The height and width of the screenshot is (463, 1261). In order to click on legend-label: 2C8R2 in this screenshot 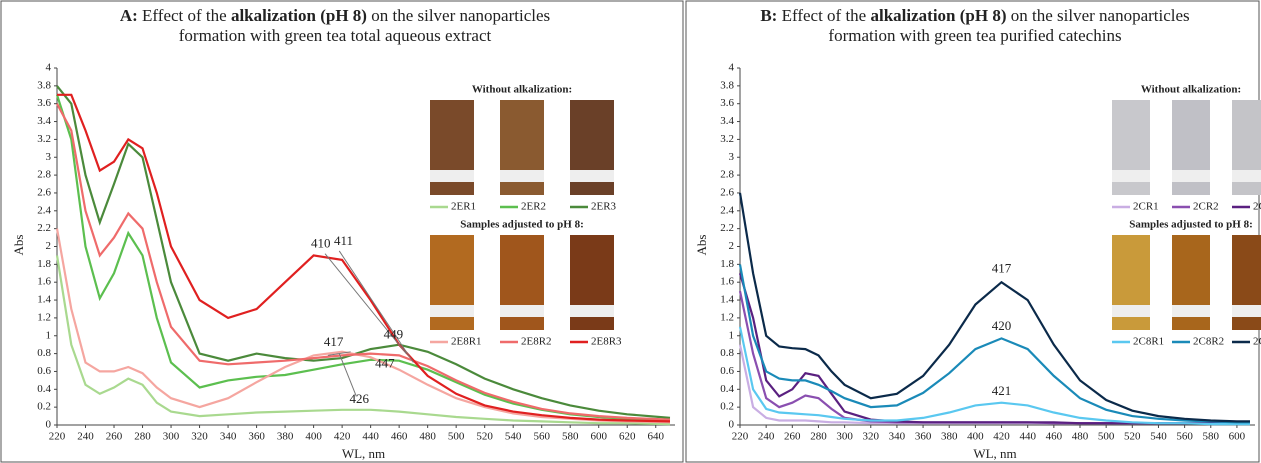, I will do `click(1208, 342)`.